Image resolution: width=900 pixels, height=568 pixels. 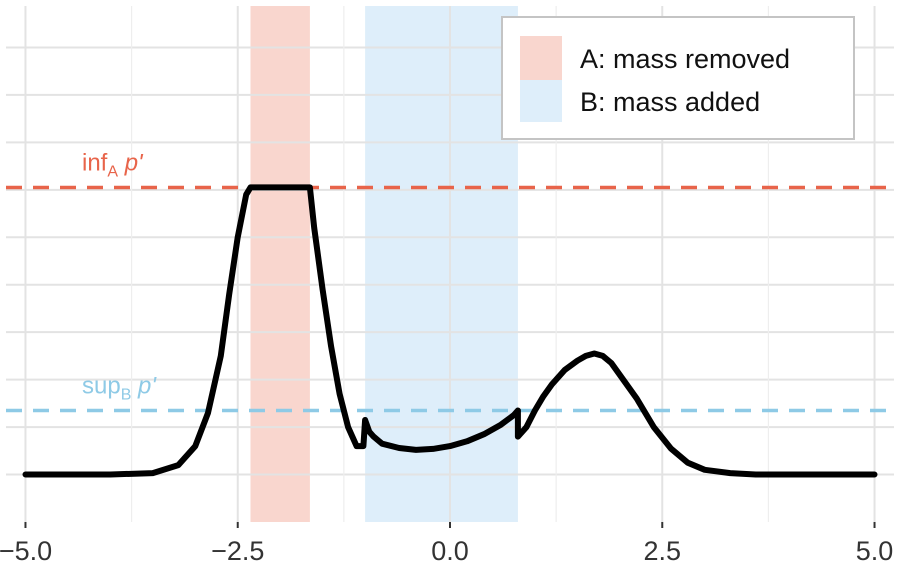 I want to click on x-tick-label: 2.5, so click(x=662, y=551).